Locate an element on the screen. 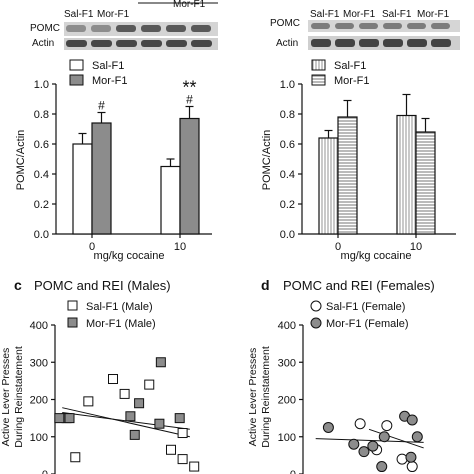 The image size is (474, 474). legend-label-sal-male-scatter: Sal-F1 (Male) is located at coordinates (119, 307).